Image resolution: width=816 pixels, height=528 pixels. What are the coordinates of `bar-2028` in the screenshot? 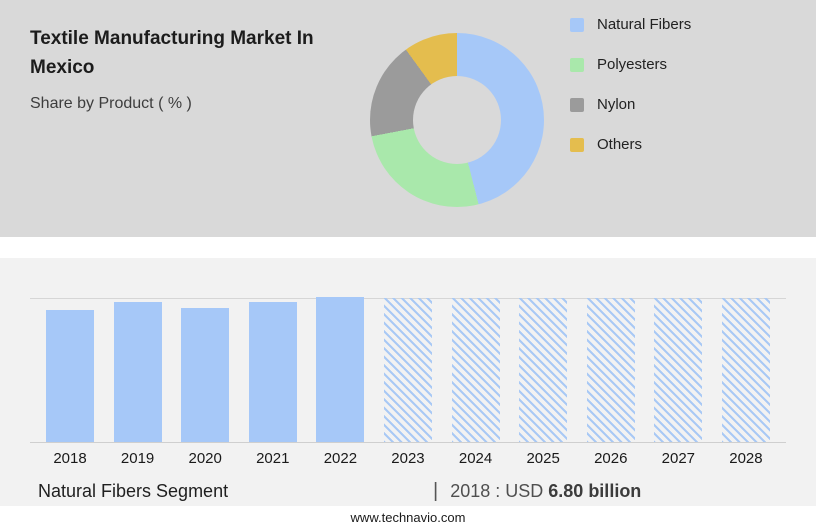 It's located at (745, 370).